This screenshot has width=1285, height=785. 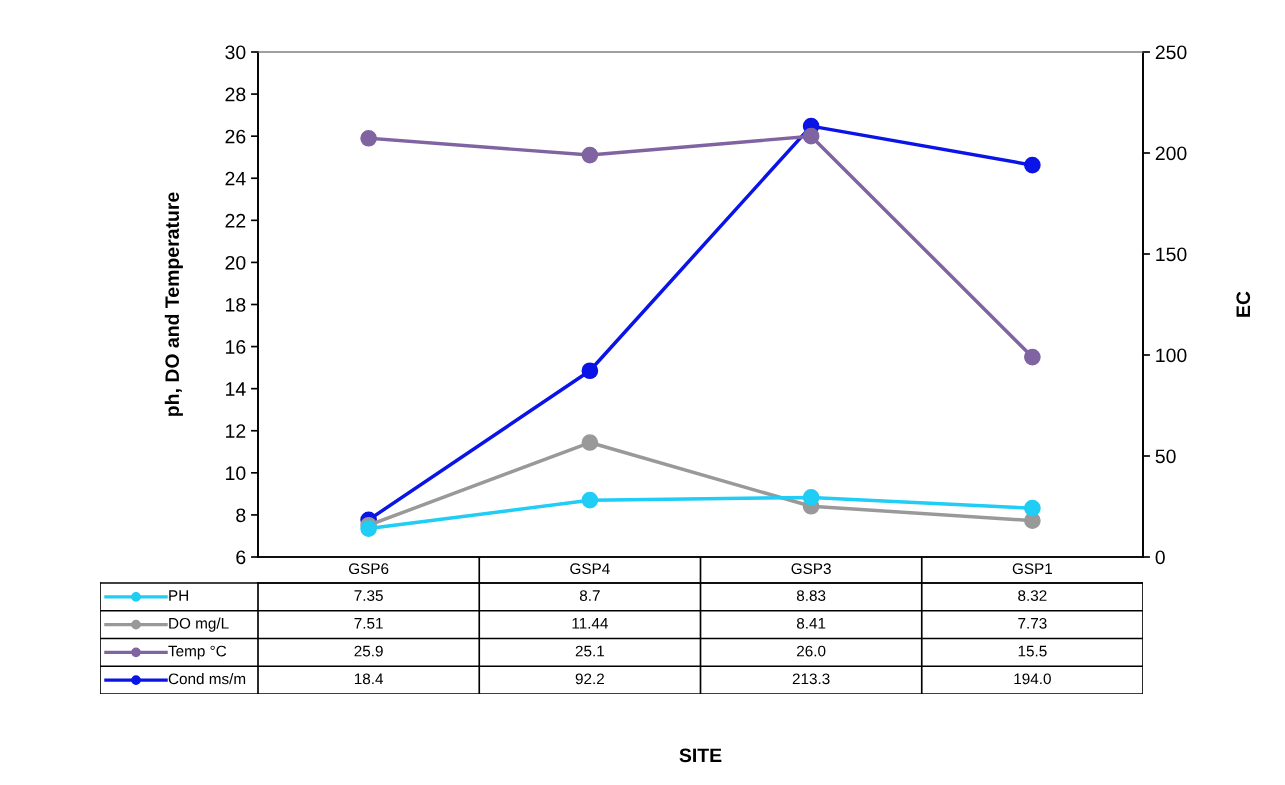 I want to click on y2-tick-label: 200, so click(x=1171, y=153).